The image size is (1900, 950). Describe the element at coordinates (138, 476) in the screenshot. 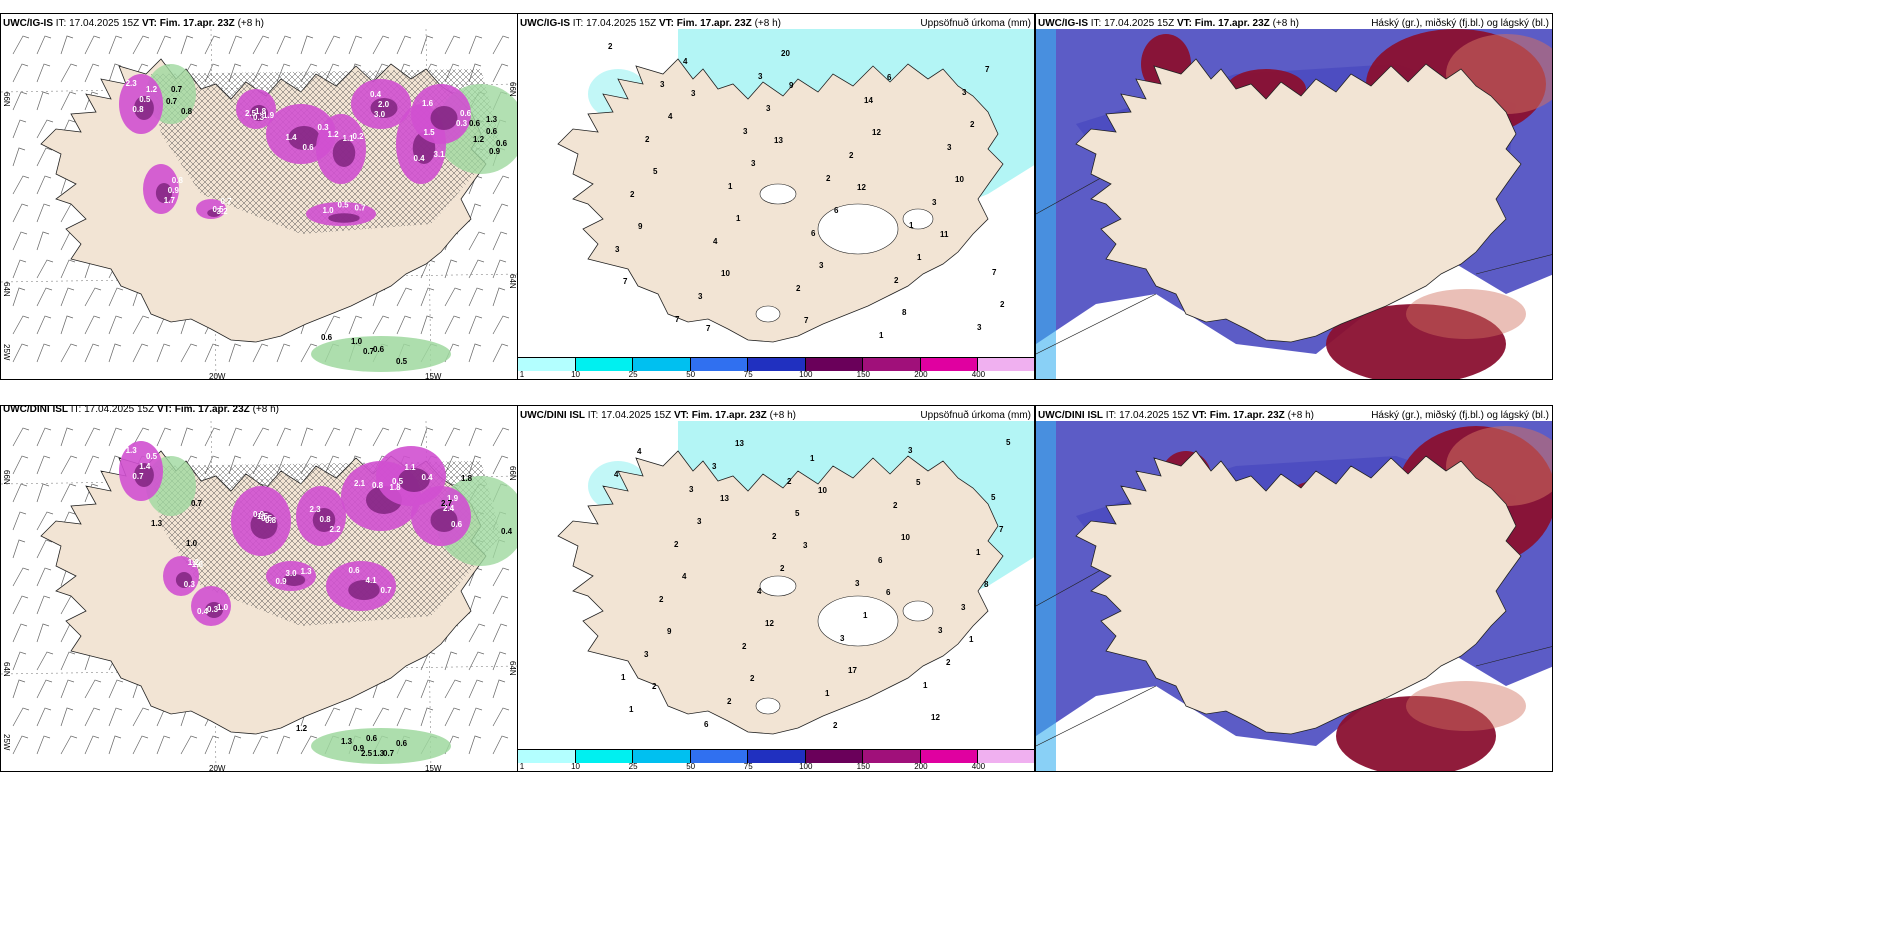

I see `magenta-value-label: 0.7` at that location.